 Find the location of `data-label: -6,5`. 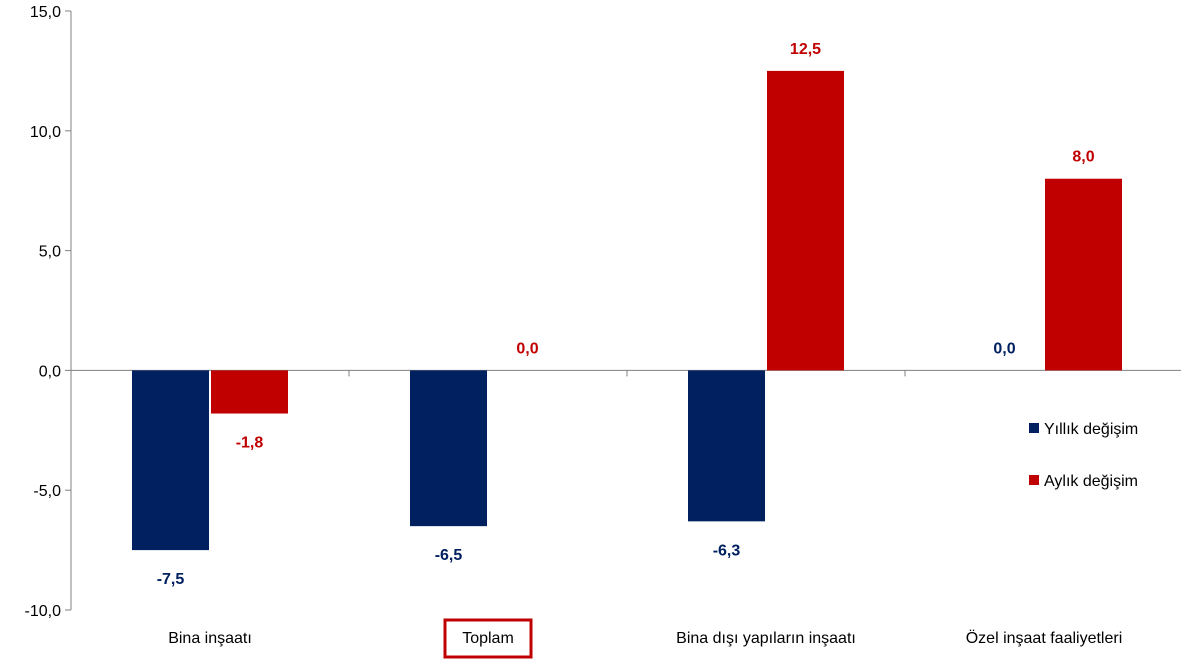

data-label: -6,5 is located at coordinates (449, 555).